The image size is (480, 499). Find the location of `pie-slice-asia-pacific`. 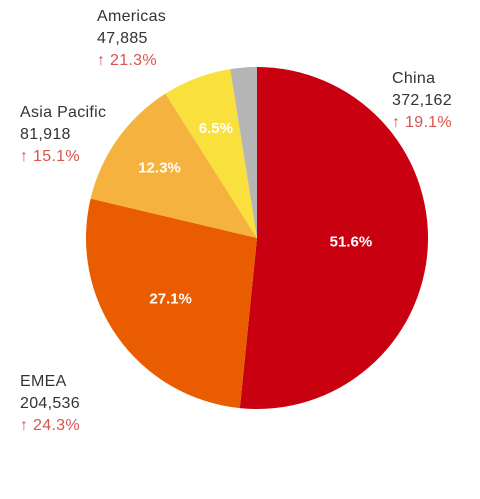

pie-slice-asia-pacific is located at coordinates (173, 165).